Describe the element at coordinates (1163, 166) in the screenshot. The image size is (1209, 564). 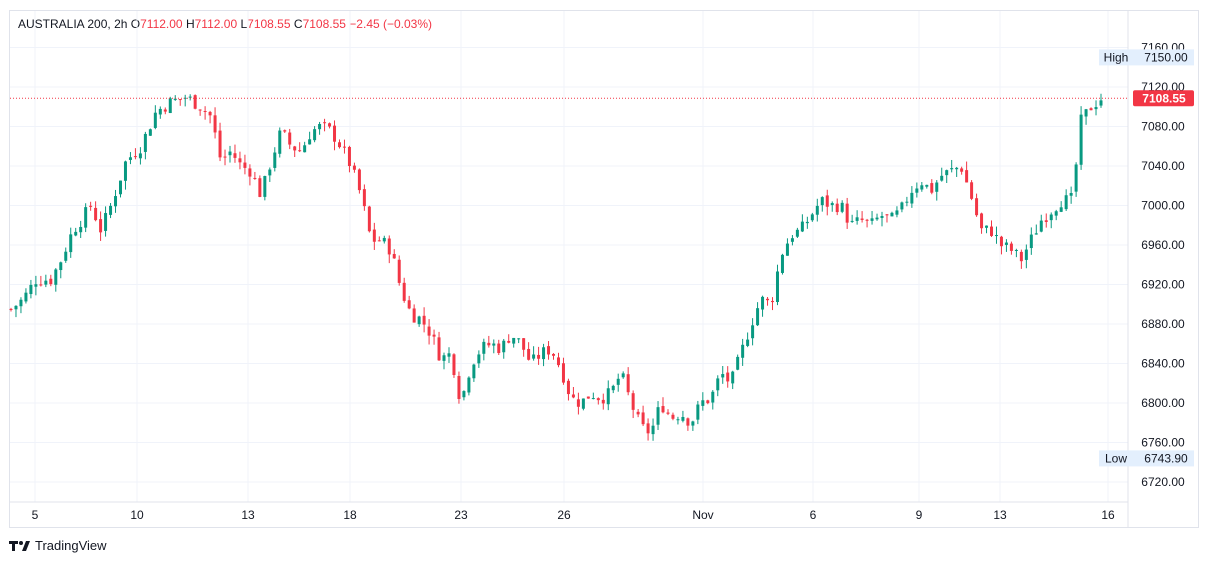
I see `y-tick-label: 7040.00` at that location.